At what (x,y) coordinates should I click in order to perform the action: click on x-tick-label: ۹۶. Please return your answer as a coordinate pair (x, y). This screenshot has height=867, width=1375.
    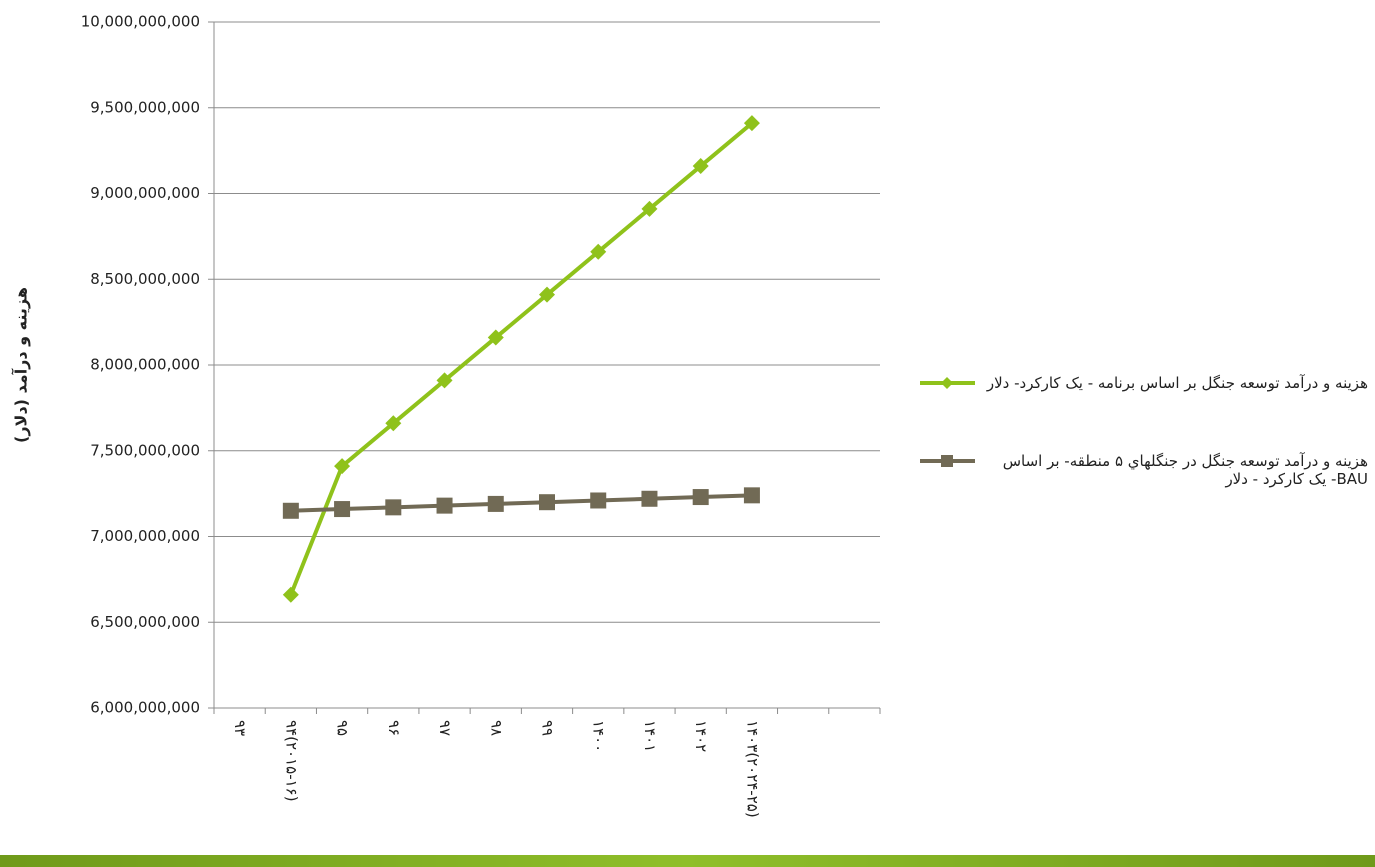
    Looking at the image, I should click on (394, 728).